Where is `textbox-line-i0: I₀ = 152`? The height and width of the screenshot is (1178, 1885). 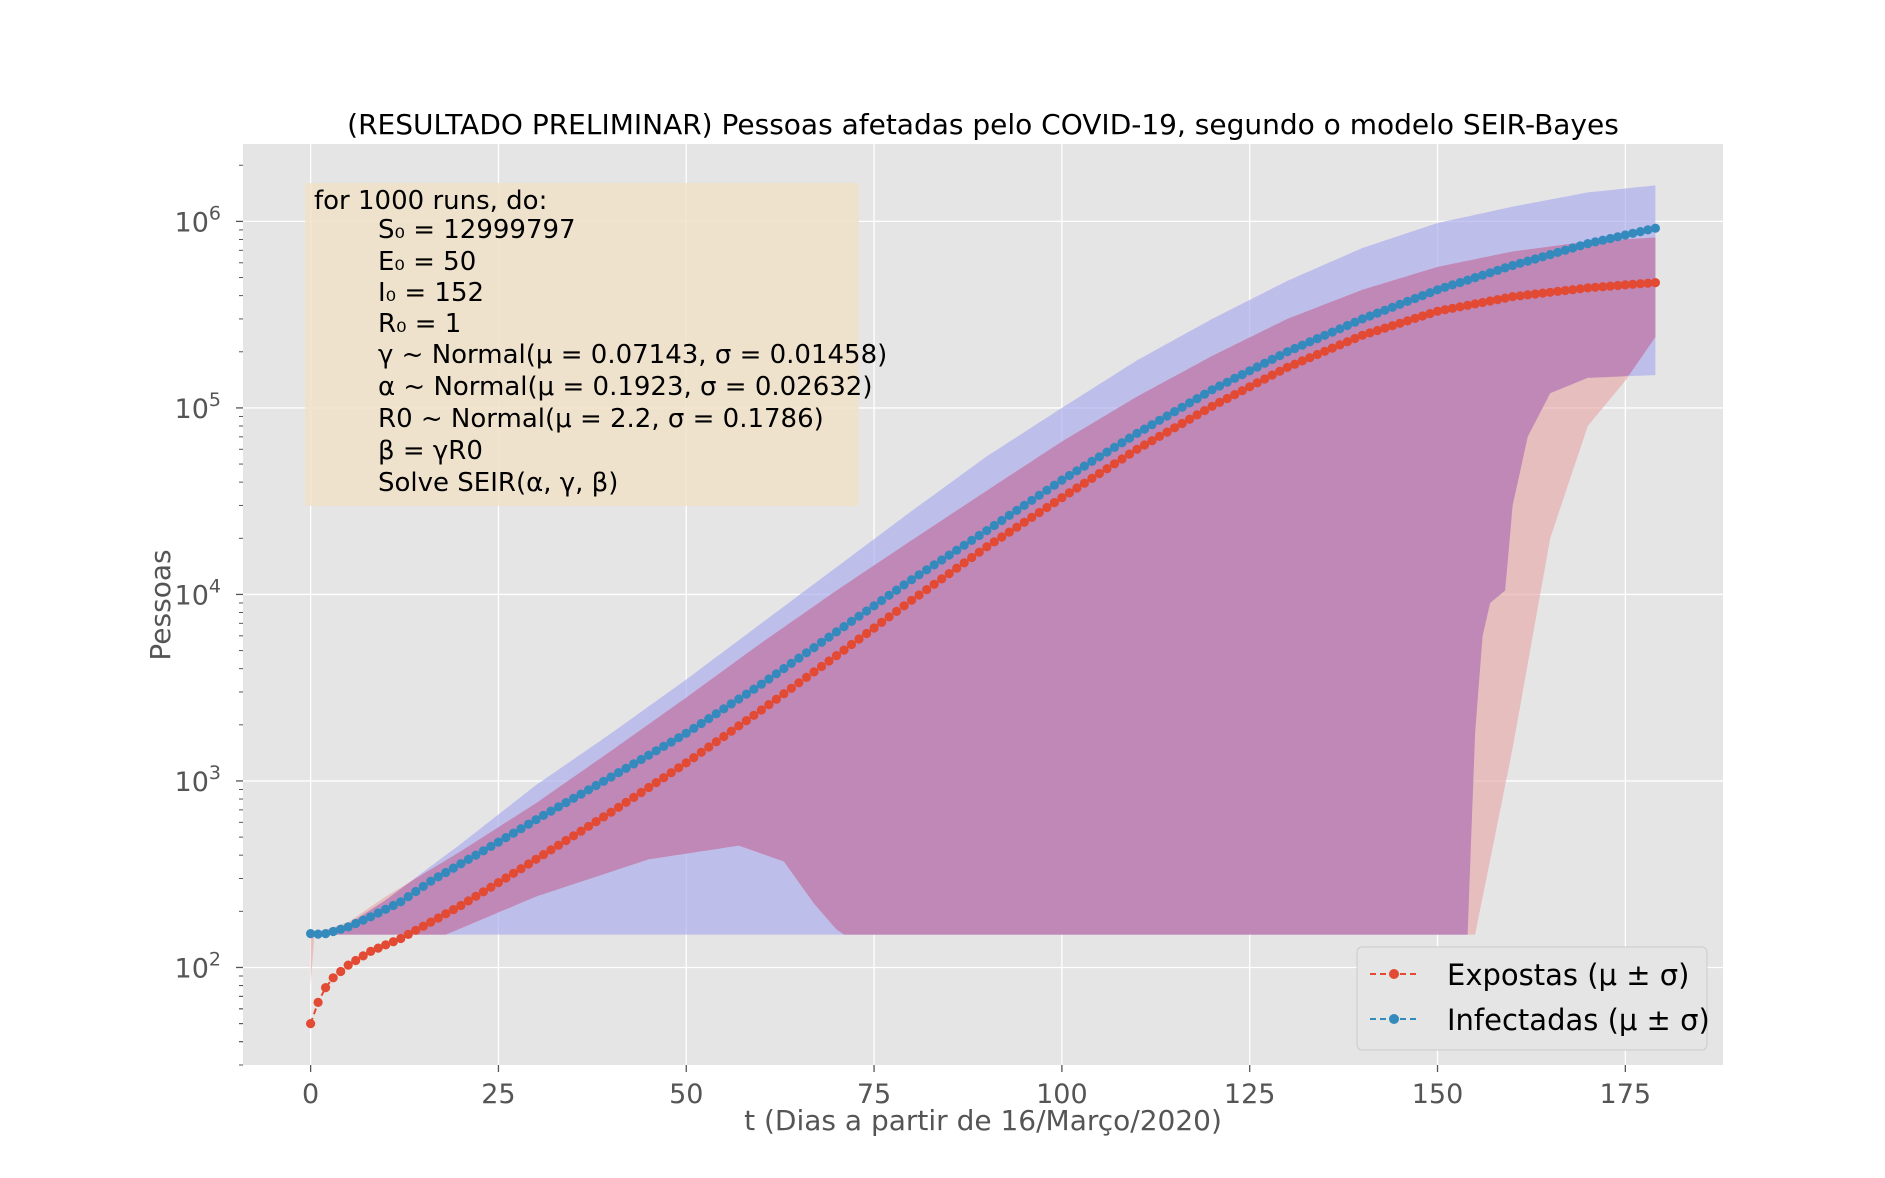 textbox-line-i0: I₀ = 152 is located at coordinates (431, 293).